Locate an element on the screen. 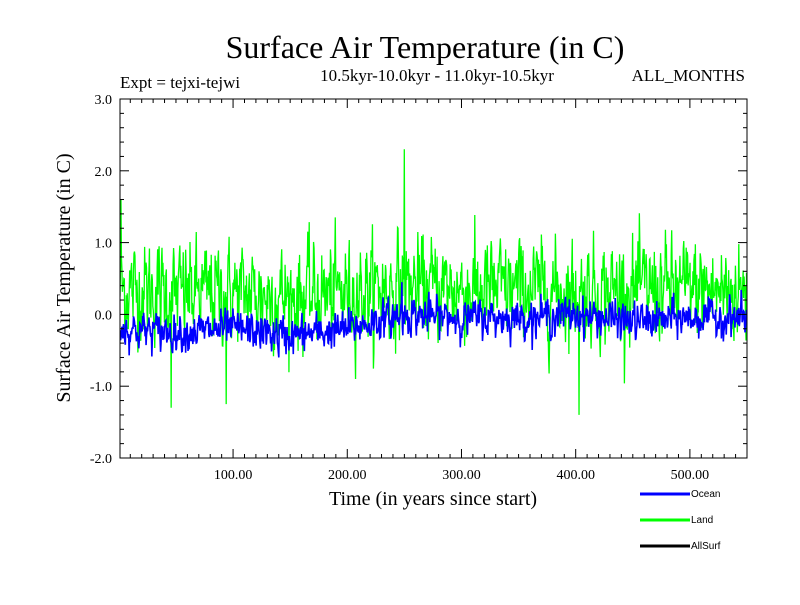 The width and height of the screenshot is (800, 605). chart-subtitle-left: Expt = tejxi-tejwi is located at coordinates (180, 82).